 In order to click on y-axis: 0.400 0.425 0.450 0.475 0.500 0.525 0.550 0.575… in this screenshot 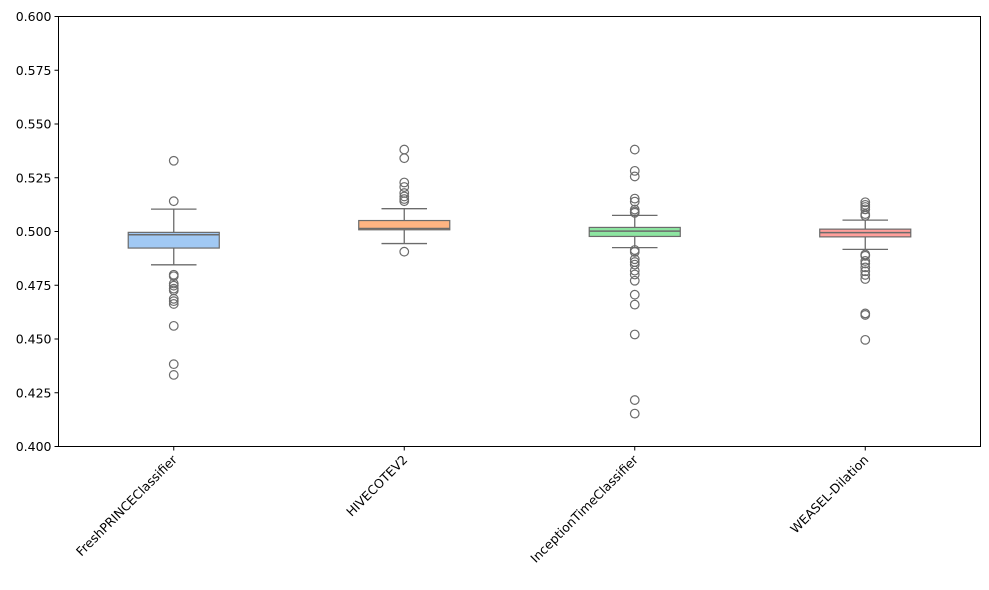, I will do `click(37, 231)`.